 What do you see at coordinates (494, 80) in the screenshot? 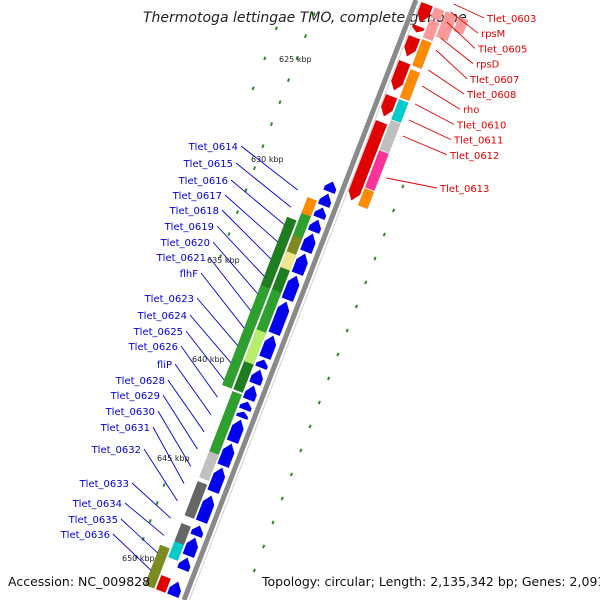
I see `gene-label: Tlet_0607` at bounding box center [494, 80].